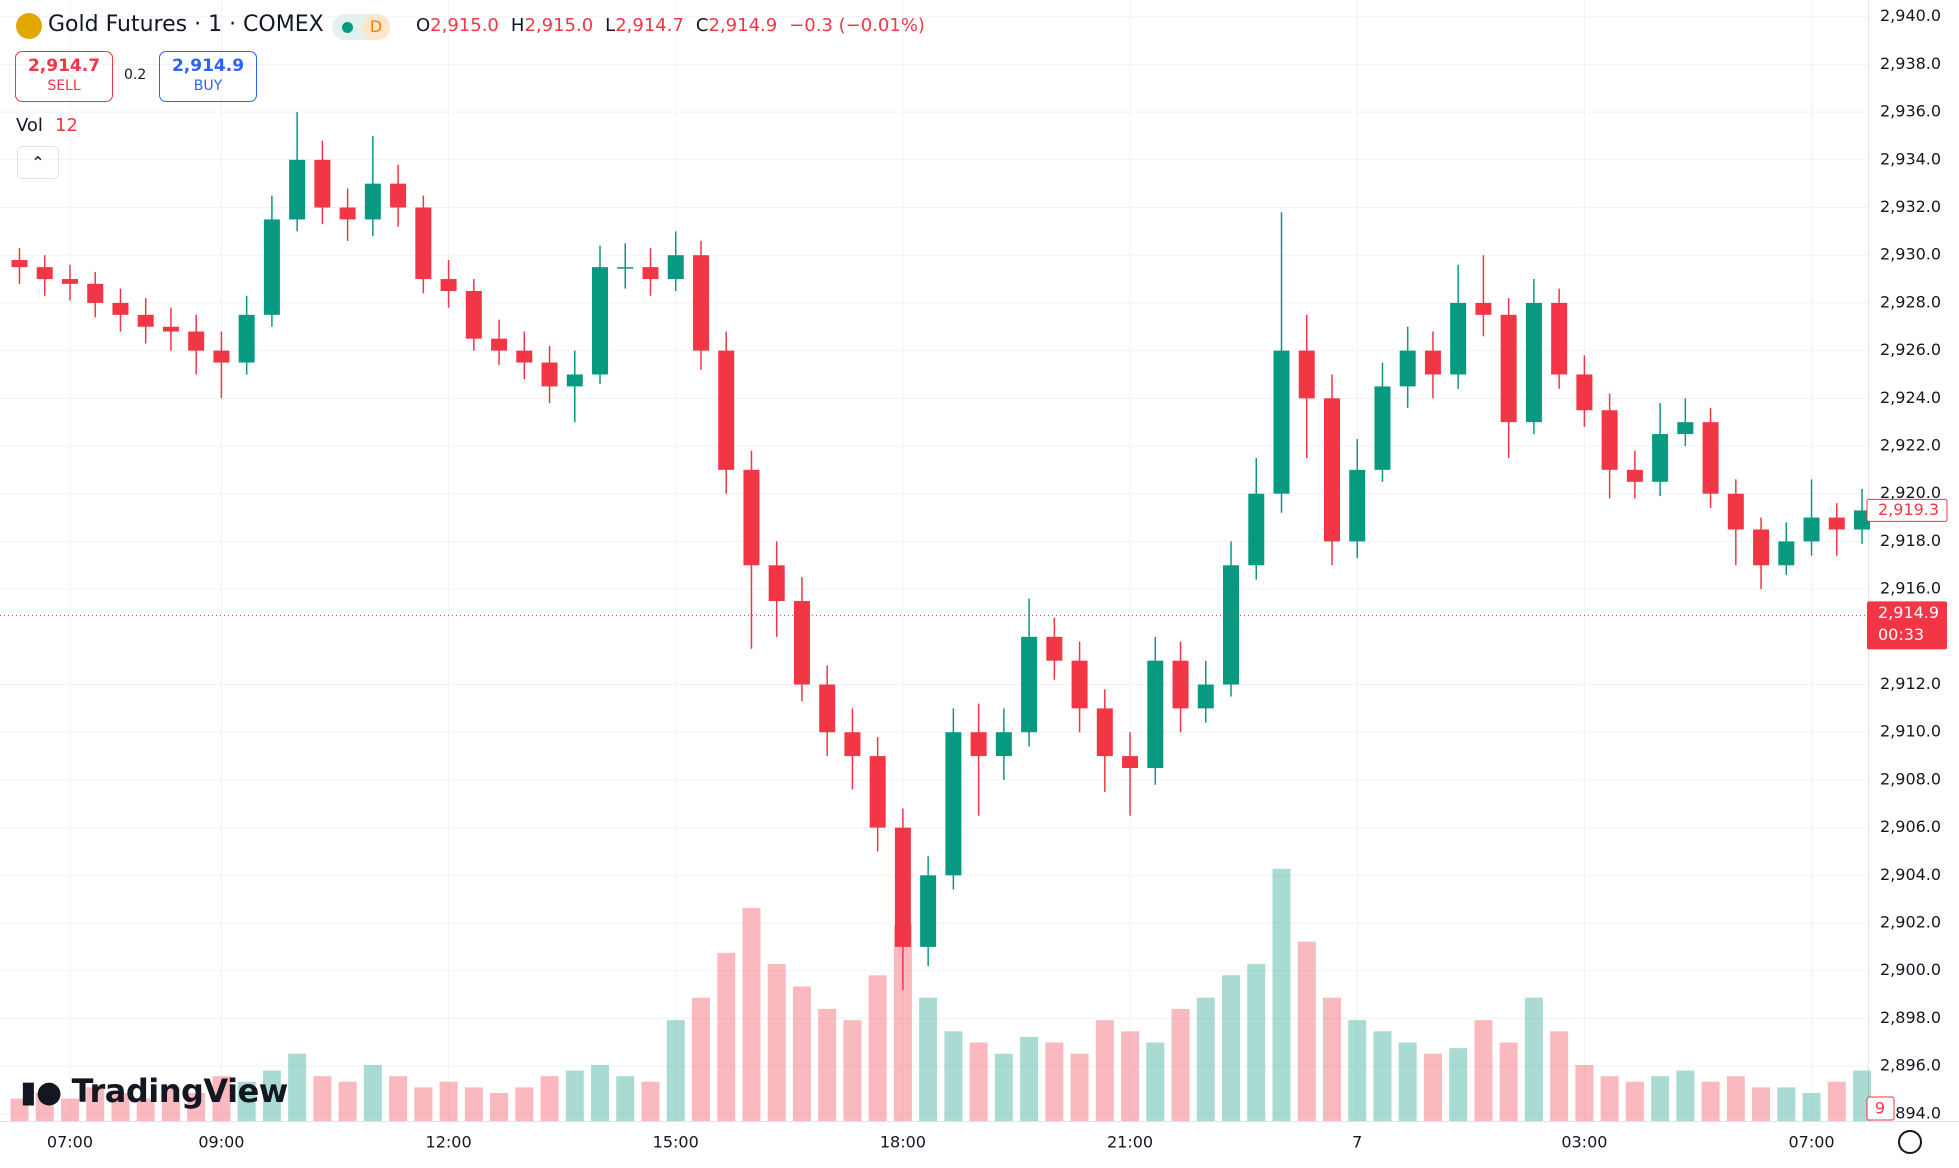  Describe the element at coordinates (903, 1142) in the screenshot. I see `x-tick-label: 18:00` at that location.